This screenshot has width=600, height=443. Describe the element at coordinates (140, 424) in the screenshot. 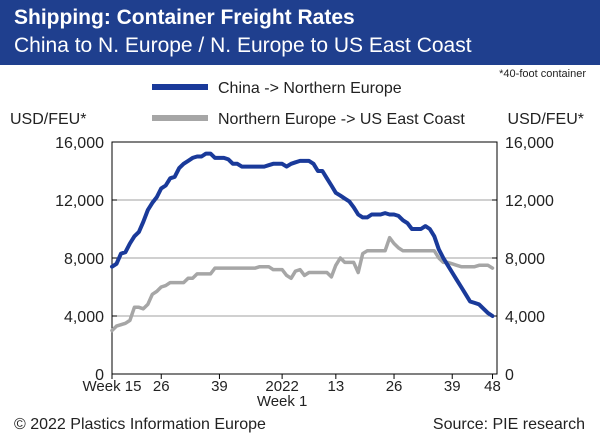

I see `copyright-text: © 2022 Plastics Information Europe` at that location.